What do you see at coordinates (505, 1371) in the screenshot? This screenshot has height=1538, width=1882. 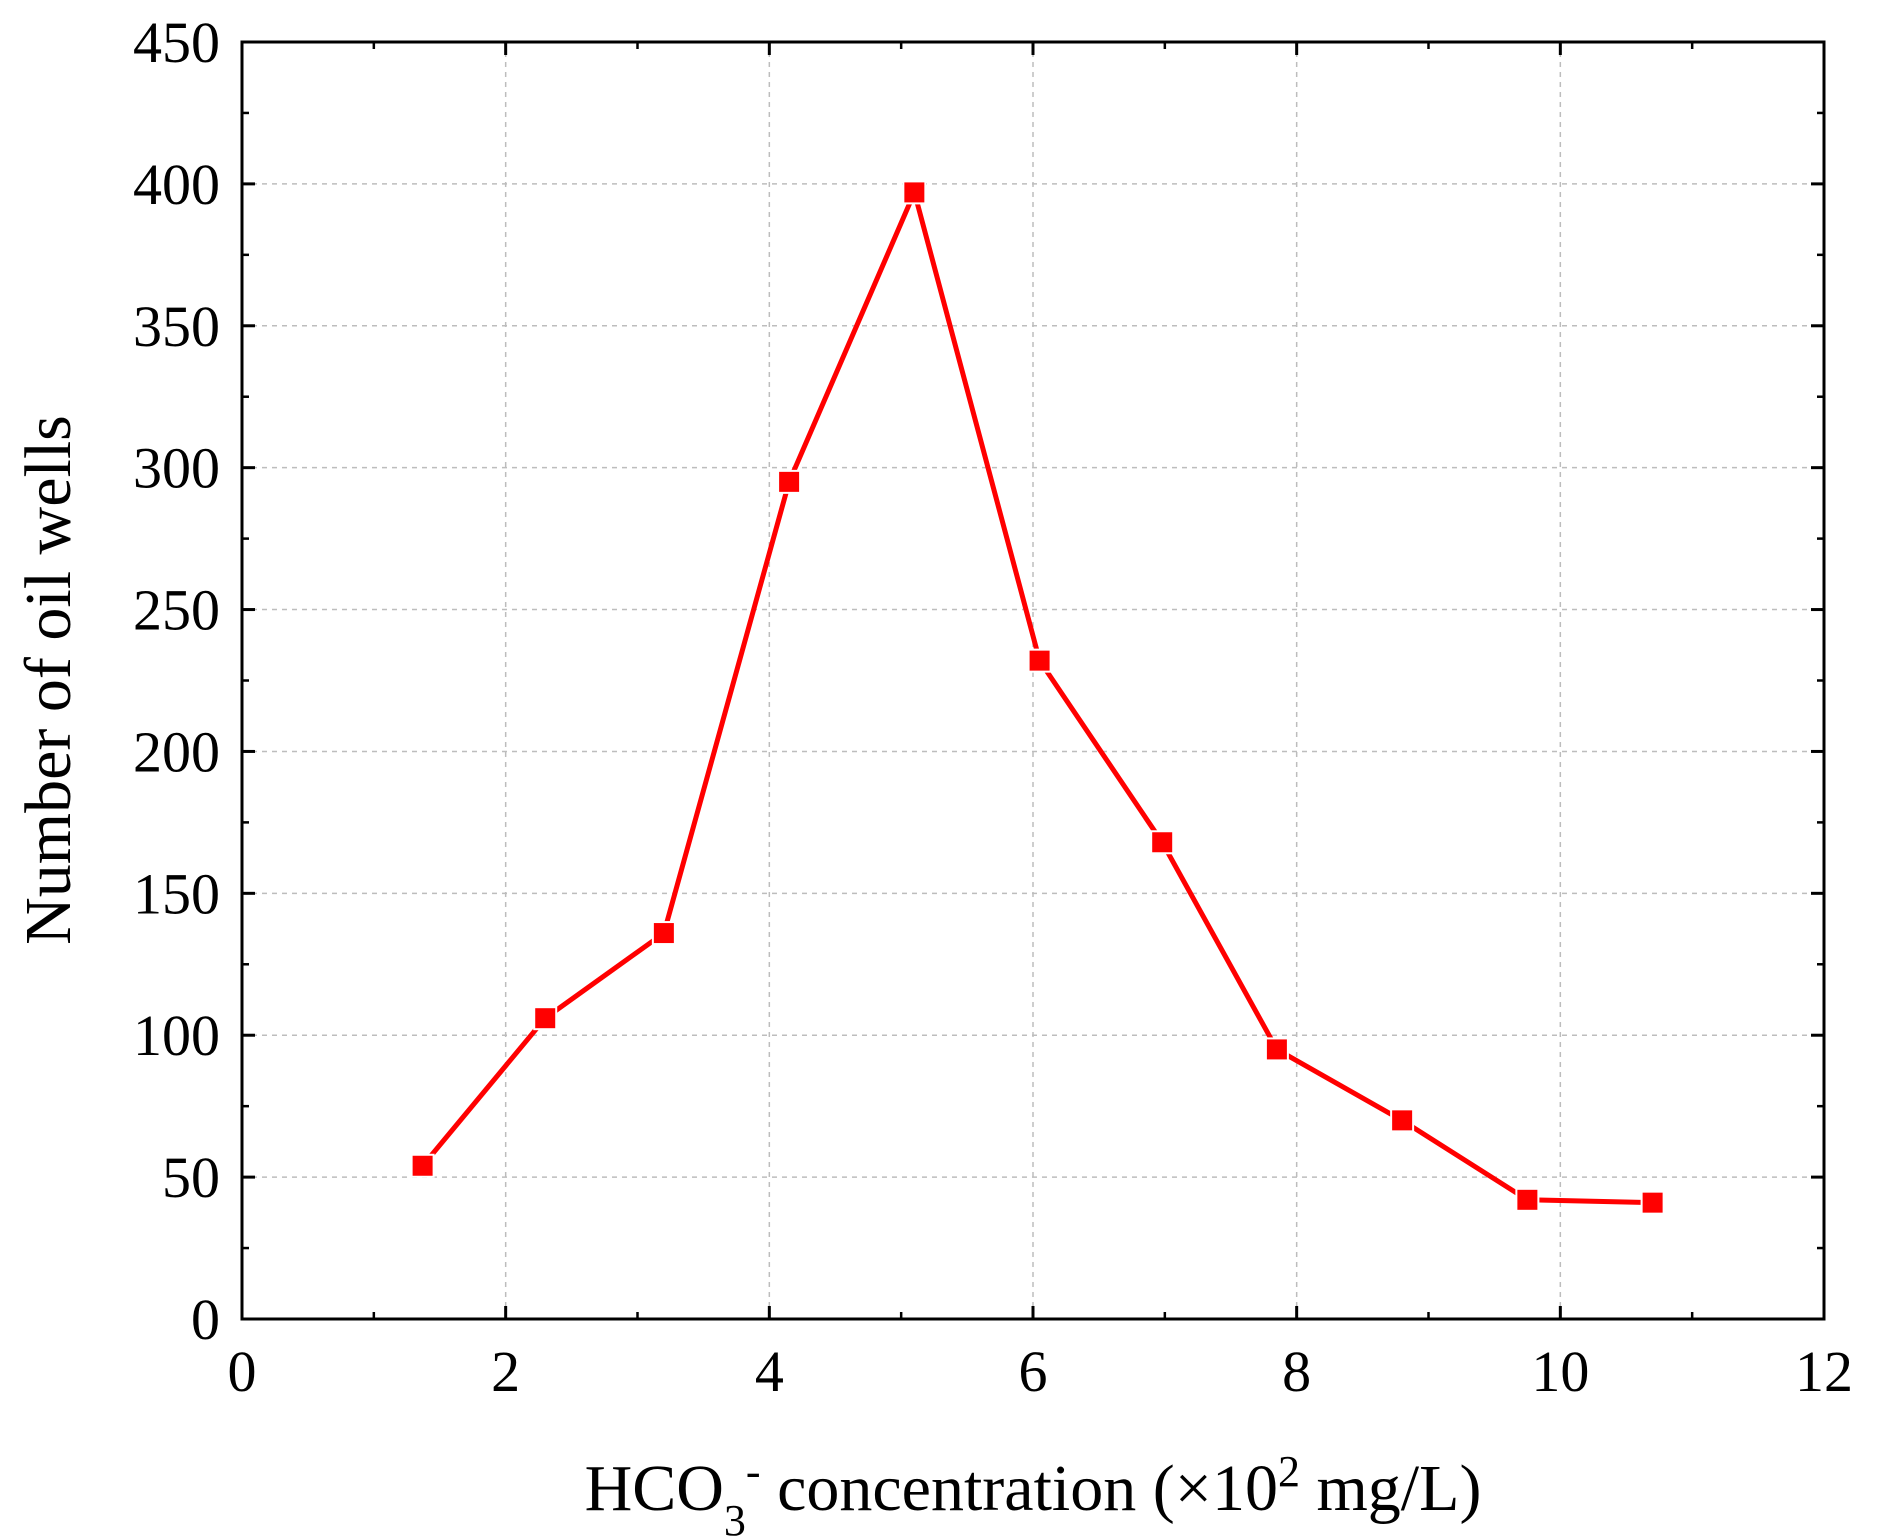 I see `x-tick-label: 2` at bounding box center [505, 1371].